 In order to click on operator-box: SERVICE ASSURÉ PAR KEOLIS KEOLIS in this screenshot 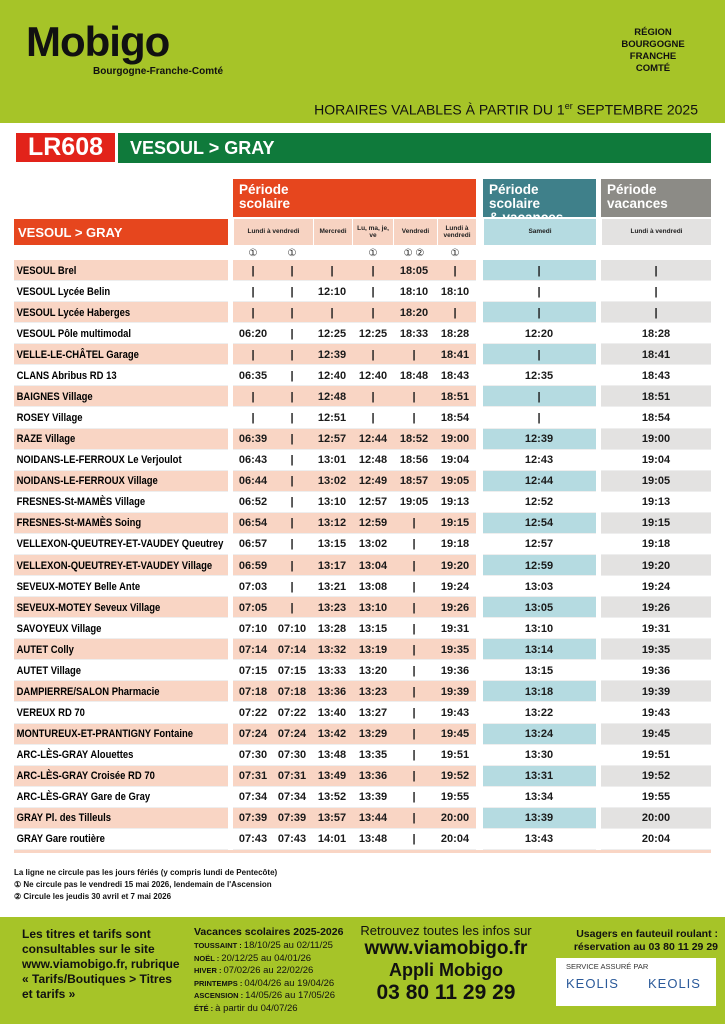, I will do `click(636, 982)`.